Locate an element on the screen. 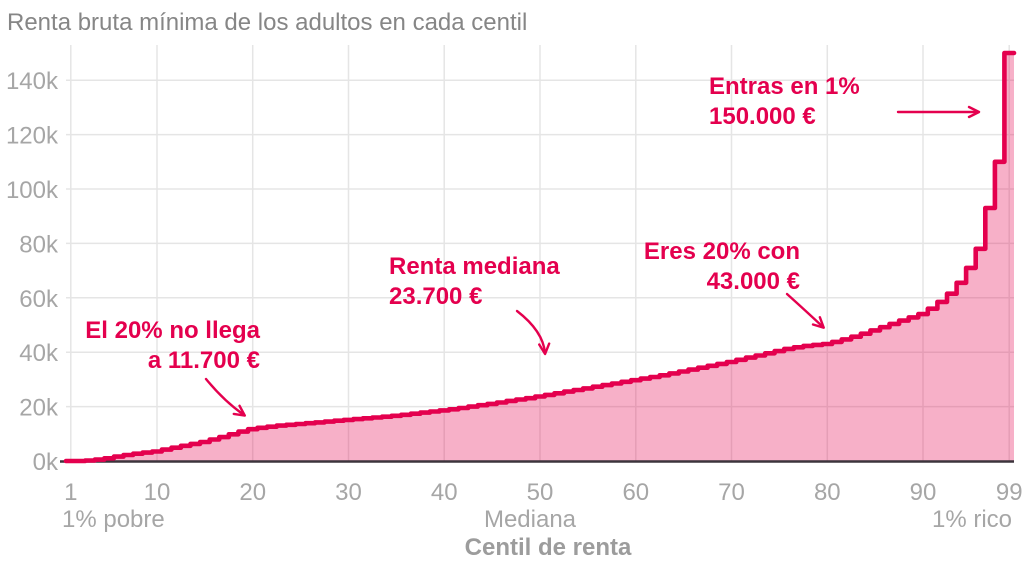 This screenshot has height=577, width=1024. arrow-median-icon is located at coordinates (533, 332).